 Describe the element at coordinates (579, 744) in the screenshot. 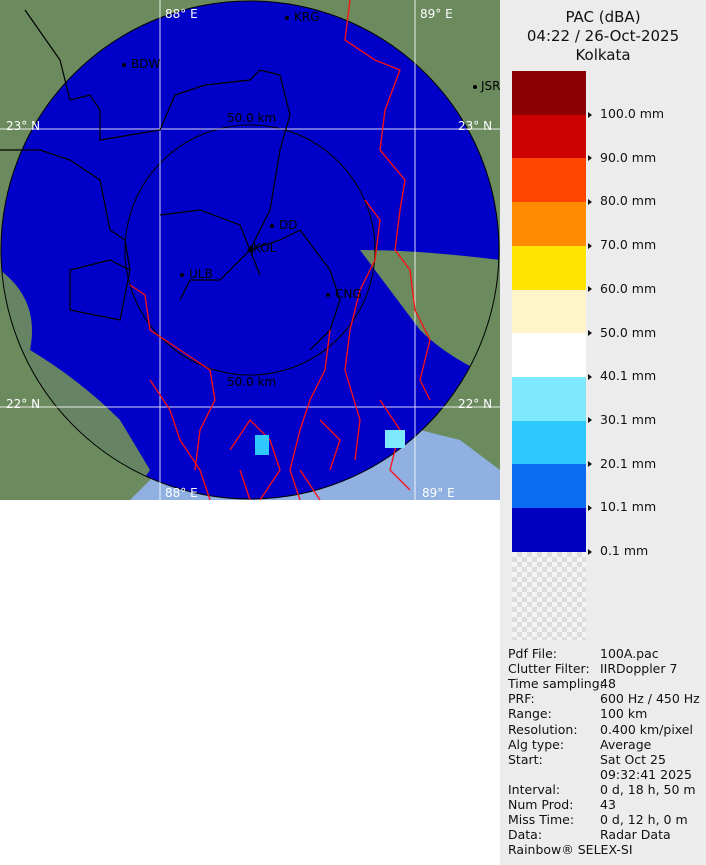

I see `info-row: Alg type: Average` at that location.